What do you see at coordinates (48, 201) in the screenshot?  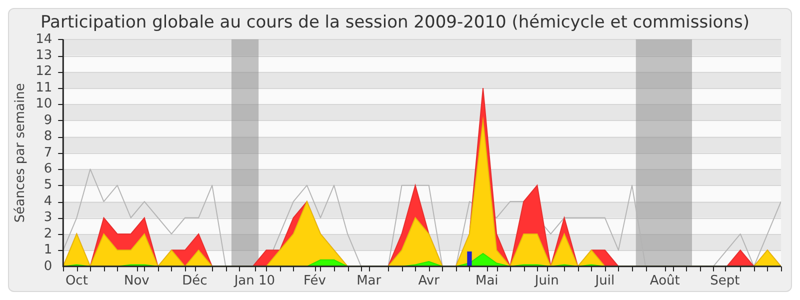 I see `y-tick-label: 4` at bounding box center [48, 201].